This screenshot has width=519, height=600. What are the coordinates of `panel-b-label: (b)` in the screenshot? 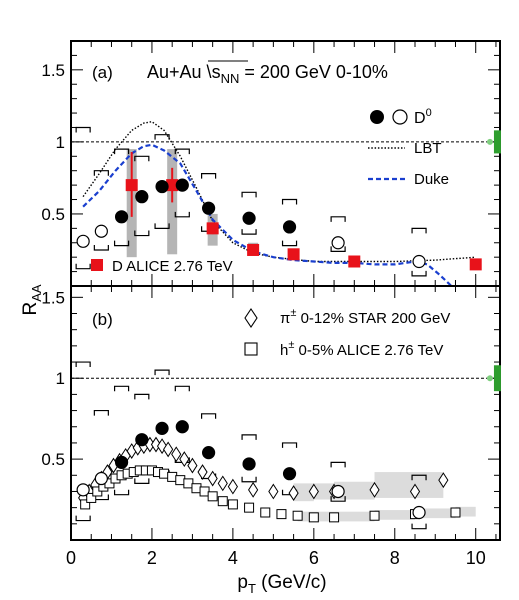 It's located at (102, 319).